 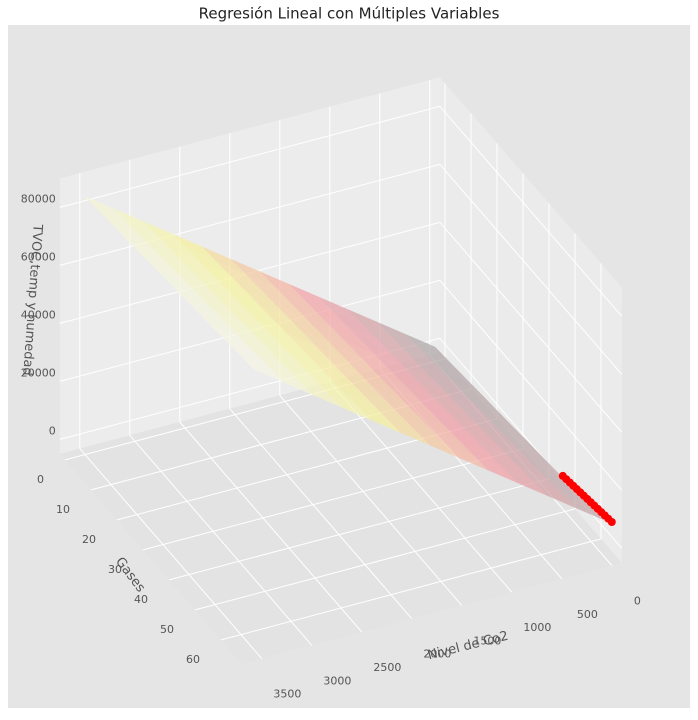 I want to click on z-tick-label: 40000, so click(x=38, y=314).